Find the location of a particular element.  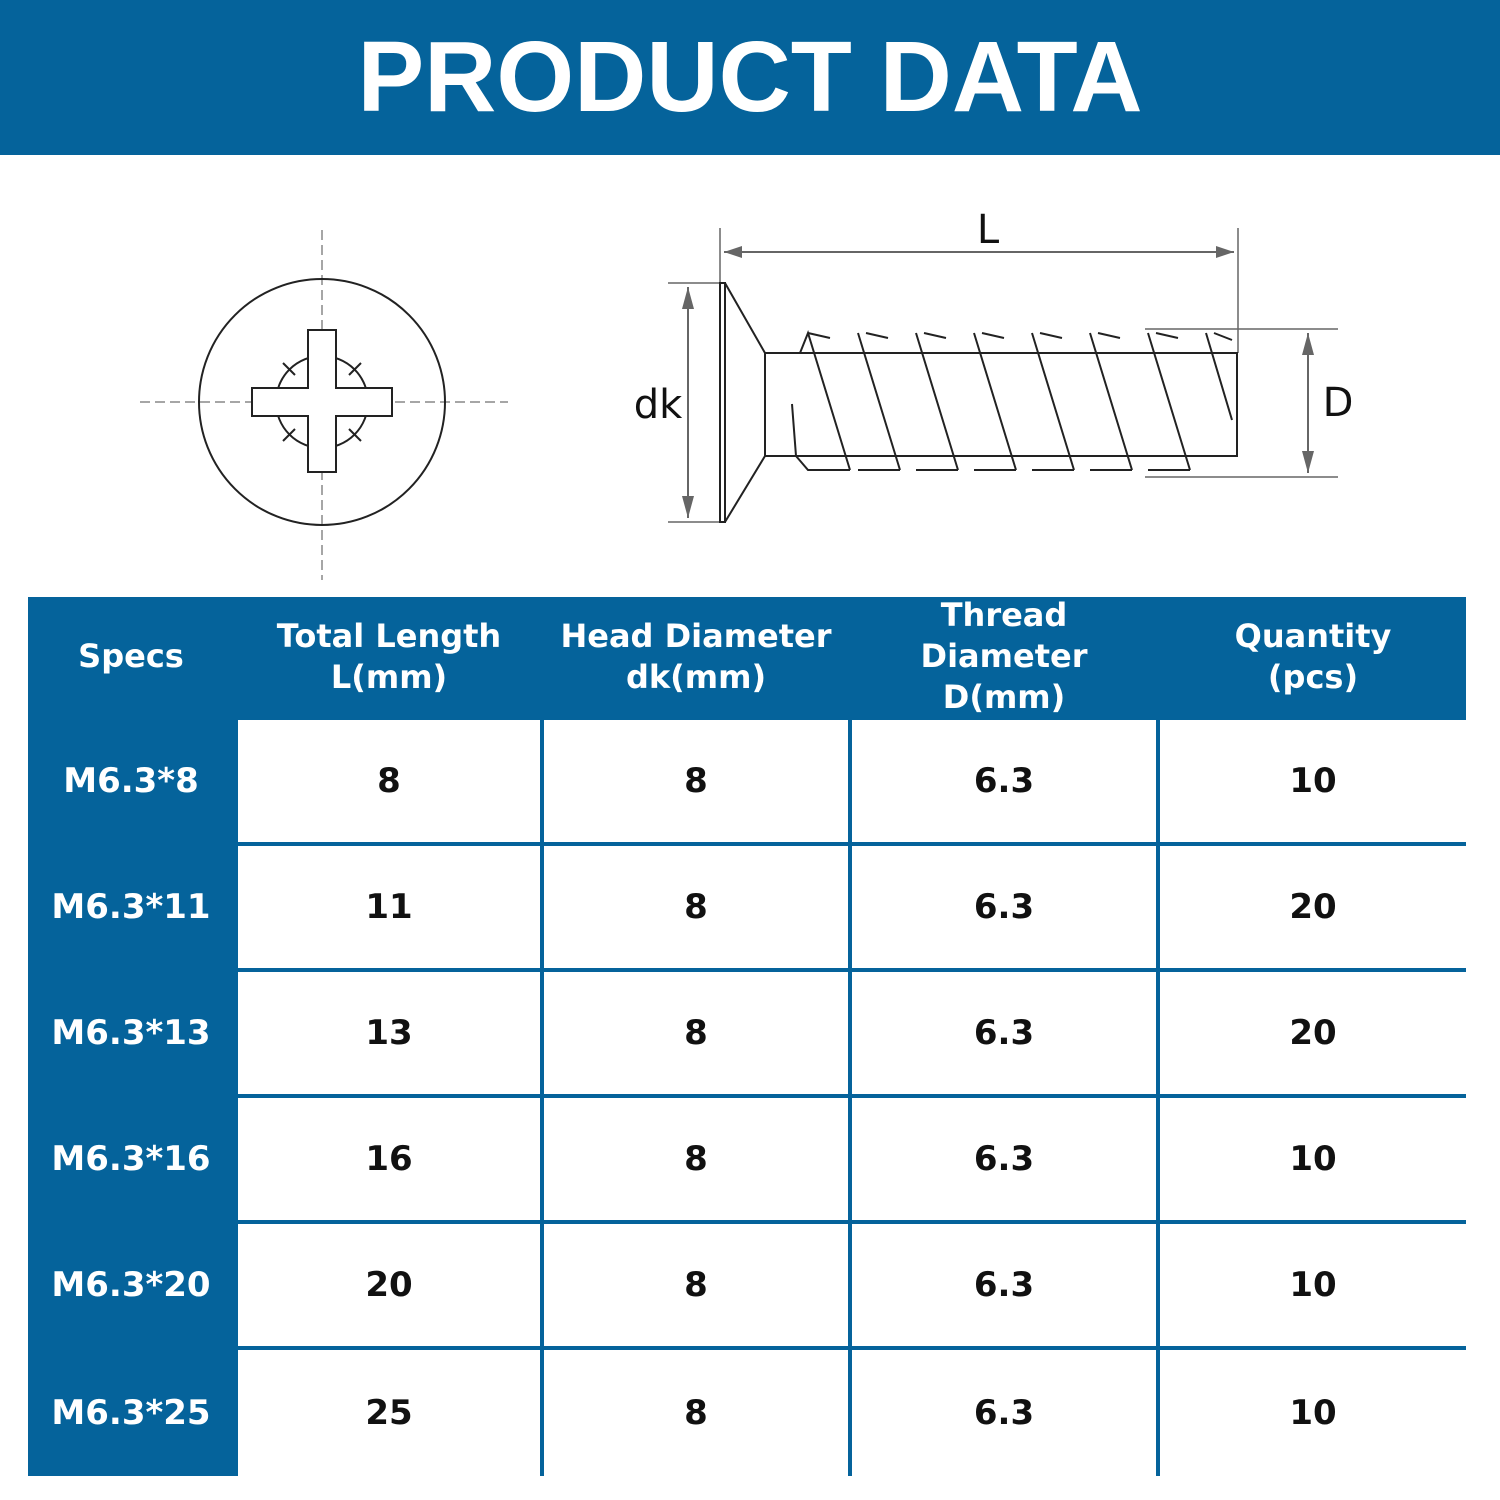

spec-cell: M6.3*11 is located at coordinates (131, 907).